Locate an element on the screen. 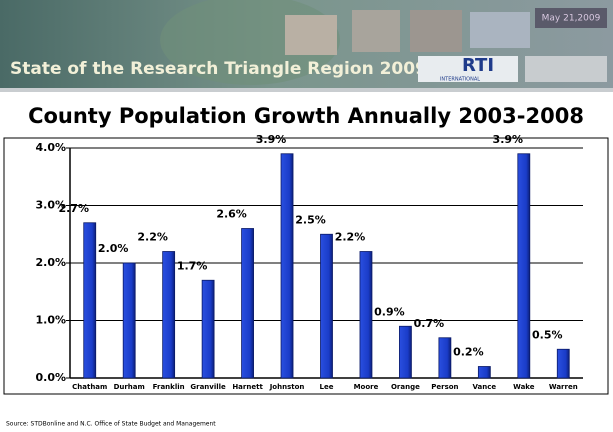  y-tick-label: 4.0% is located at coordinates (50, 147).